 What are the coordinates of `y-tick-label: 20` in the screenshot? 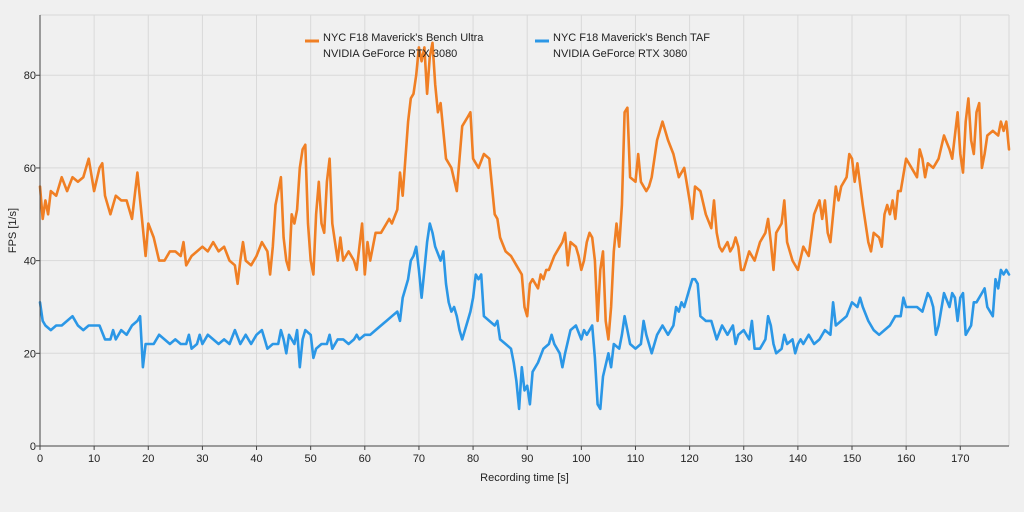 It's located at (30, 354).